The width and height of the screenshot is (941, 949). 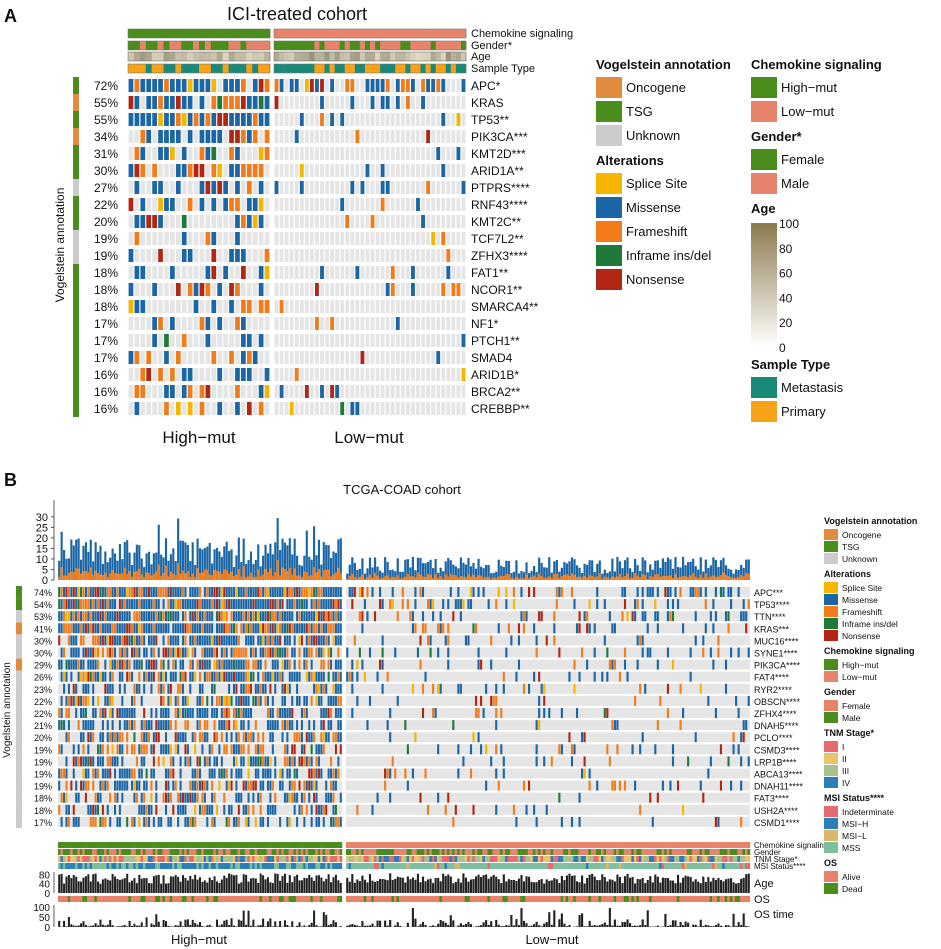 I want to click on panel-b-gene-label: APC***, so click(x=769, y=593).